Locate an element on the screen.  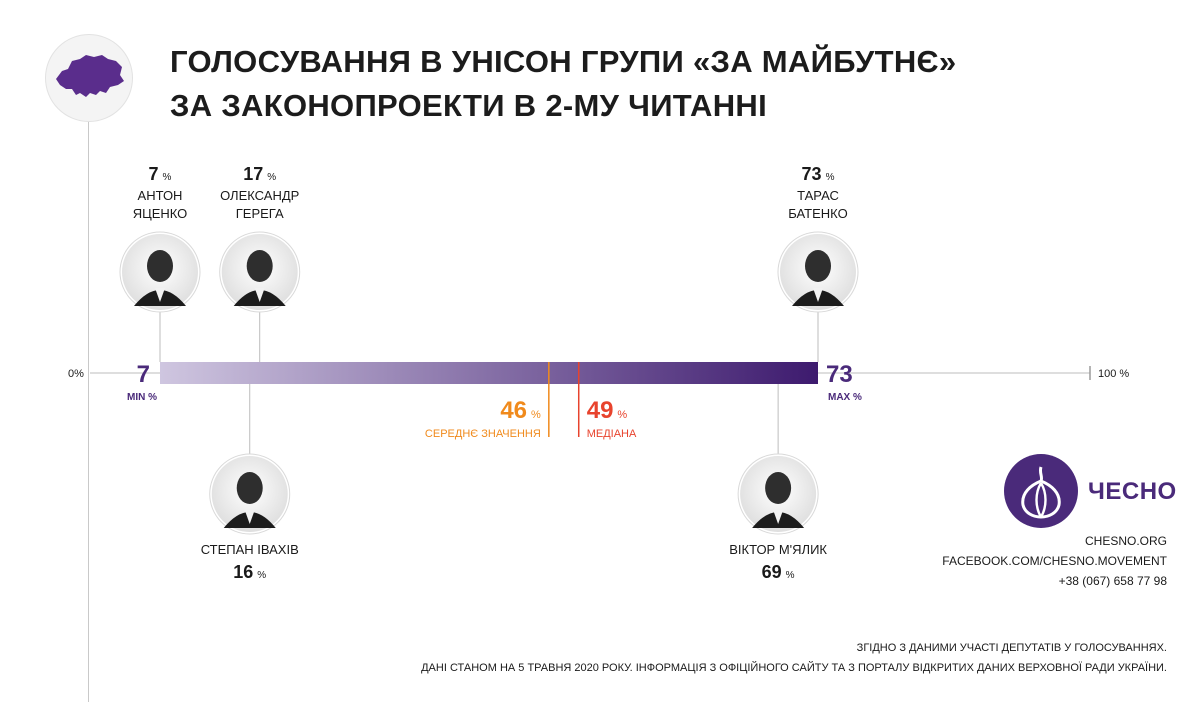
range-bar is located at coordinates (489, 373).